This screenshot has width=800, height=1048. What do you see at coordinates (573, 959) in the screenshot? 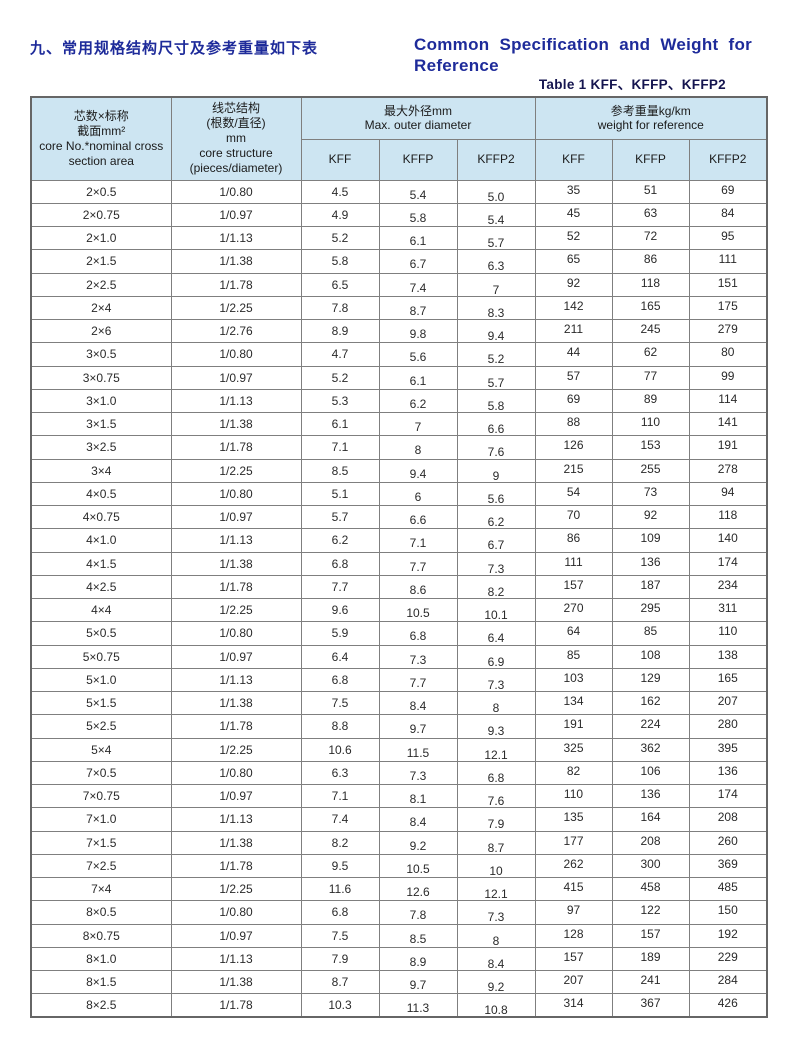
I see `kff-weight-cell: 157` at bounding box center [573, 959].